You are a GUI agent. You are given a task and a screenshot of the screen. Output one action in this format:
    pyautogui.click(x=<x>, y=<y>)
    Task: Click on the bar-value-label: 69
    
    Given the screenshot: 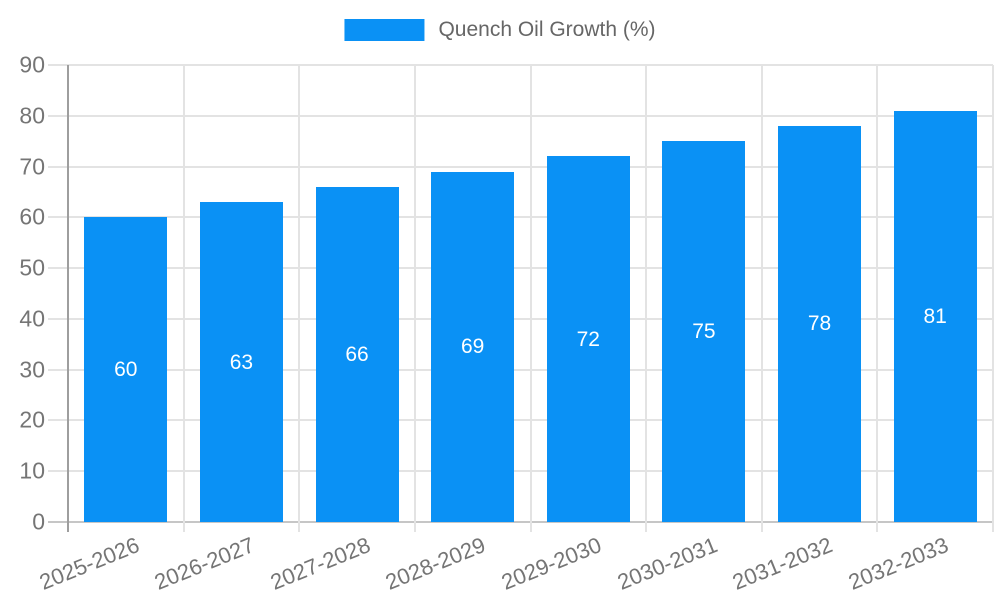 What is the action you would take?
    pyautogui.click(x=473, y=347)
    